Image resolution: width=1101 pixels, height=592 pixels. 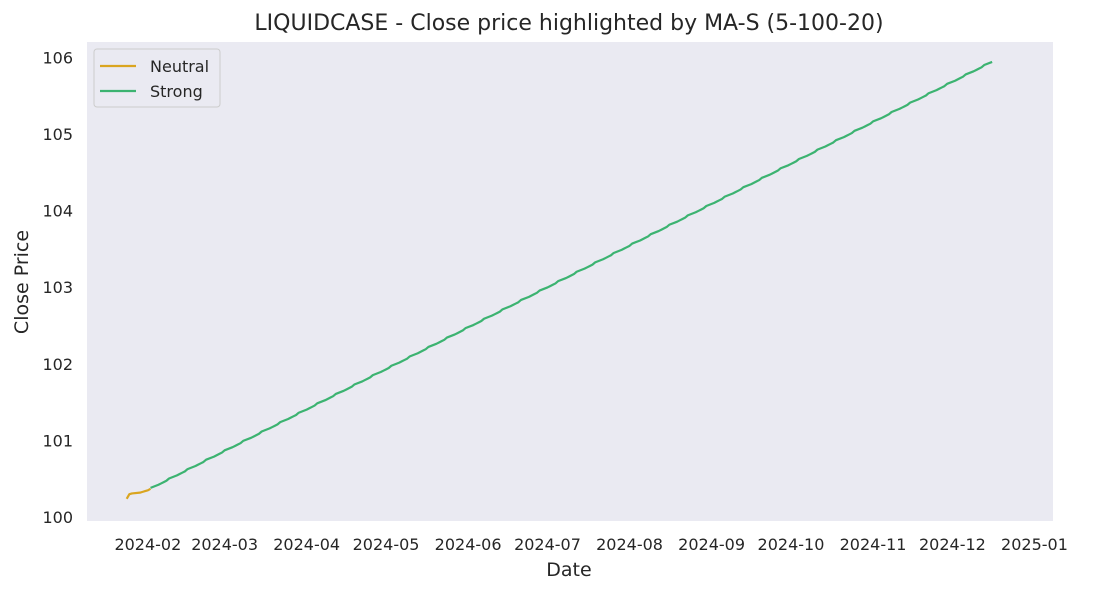 I want to click on legend-label-strong: Strong, so click(x=176, y=91).